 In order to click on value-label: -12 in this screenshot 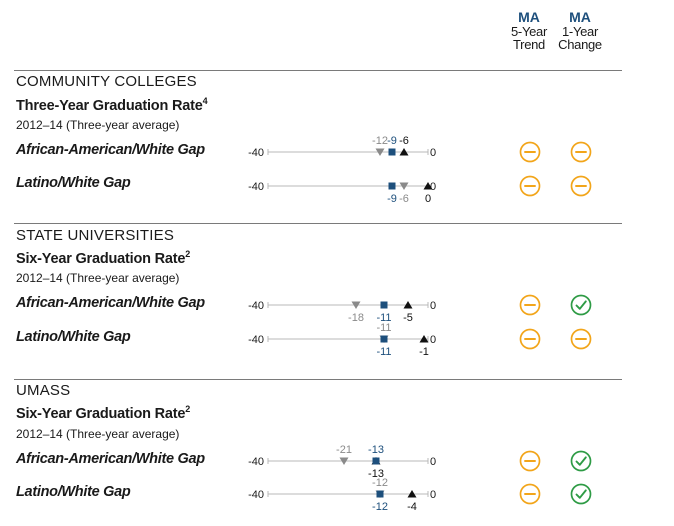, I will do `click(380, 507)`.